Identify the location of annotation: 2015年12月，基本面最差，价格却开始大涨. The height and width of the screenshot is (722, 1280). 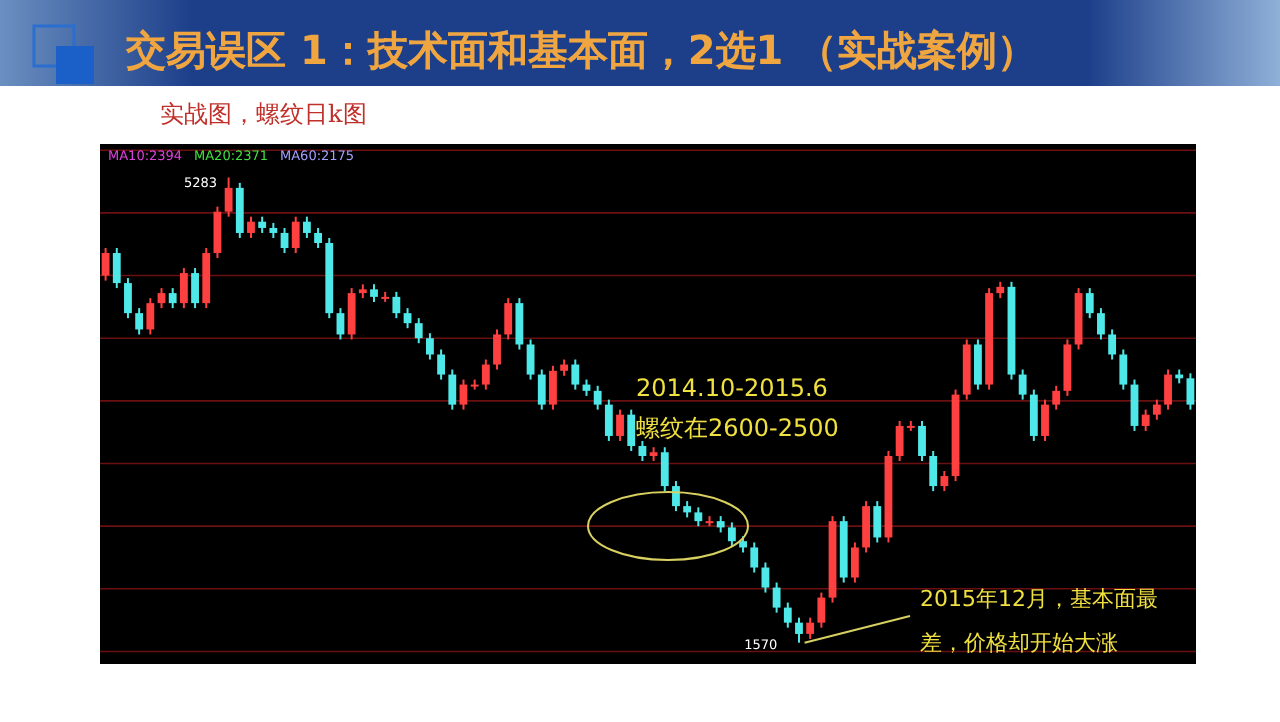
(1039, 621).